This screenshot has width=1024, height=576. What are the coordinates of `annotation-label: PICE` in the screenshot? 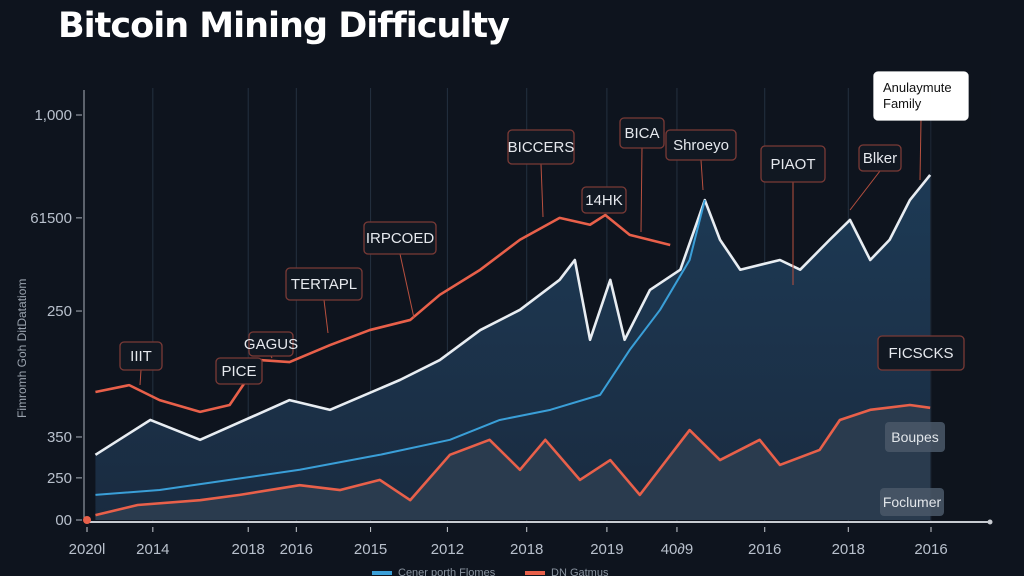 It's located at (239, 371).